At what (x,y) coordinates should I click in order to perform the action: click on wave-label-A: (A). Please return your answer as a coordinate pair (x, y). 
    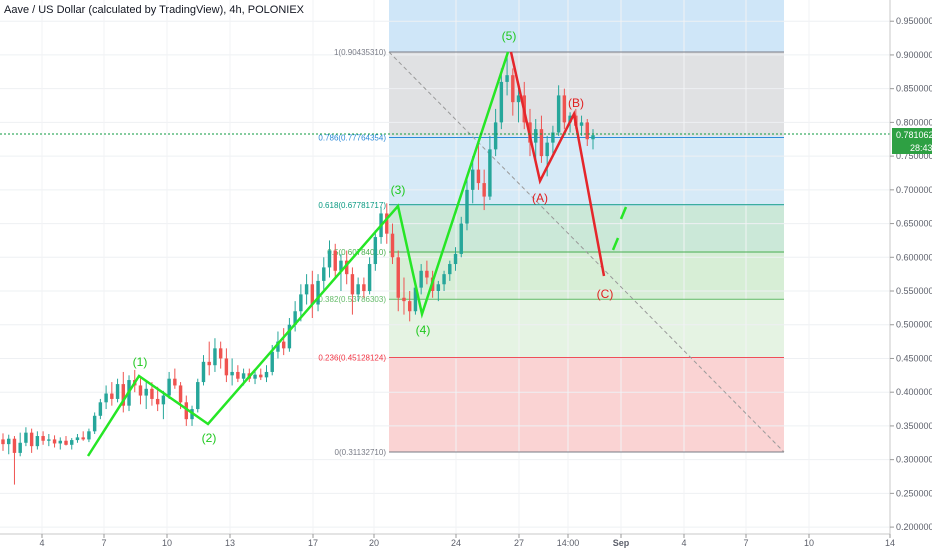
    Looking at the image, I should click on (540, 198).